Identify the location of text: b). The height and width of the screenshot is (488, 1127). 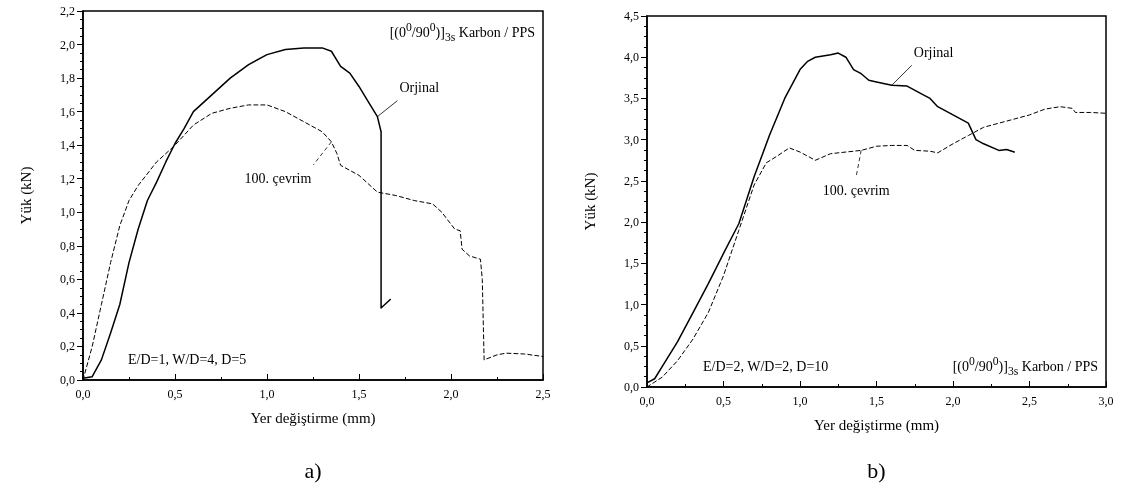
(876, 470).